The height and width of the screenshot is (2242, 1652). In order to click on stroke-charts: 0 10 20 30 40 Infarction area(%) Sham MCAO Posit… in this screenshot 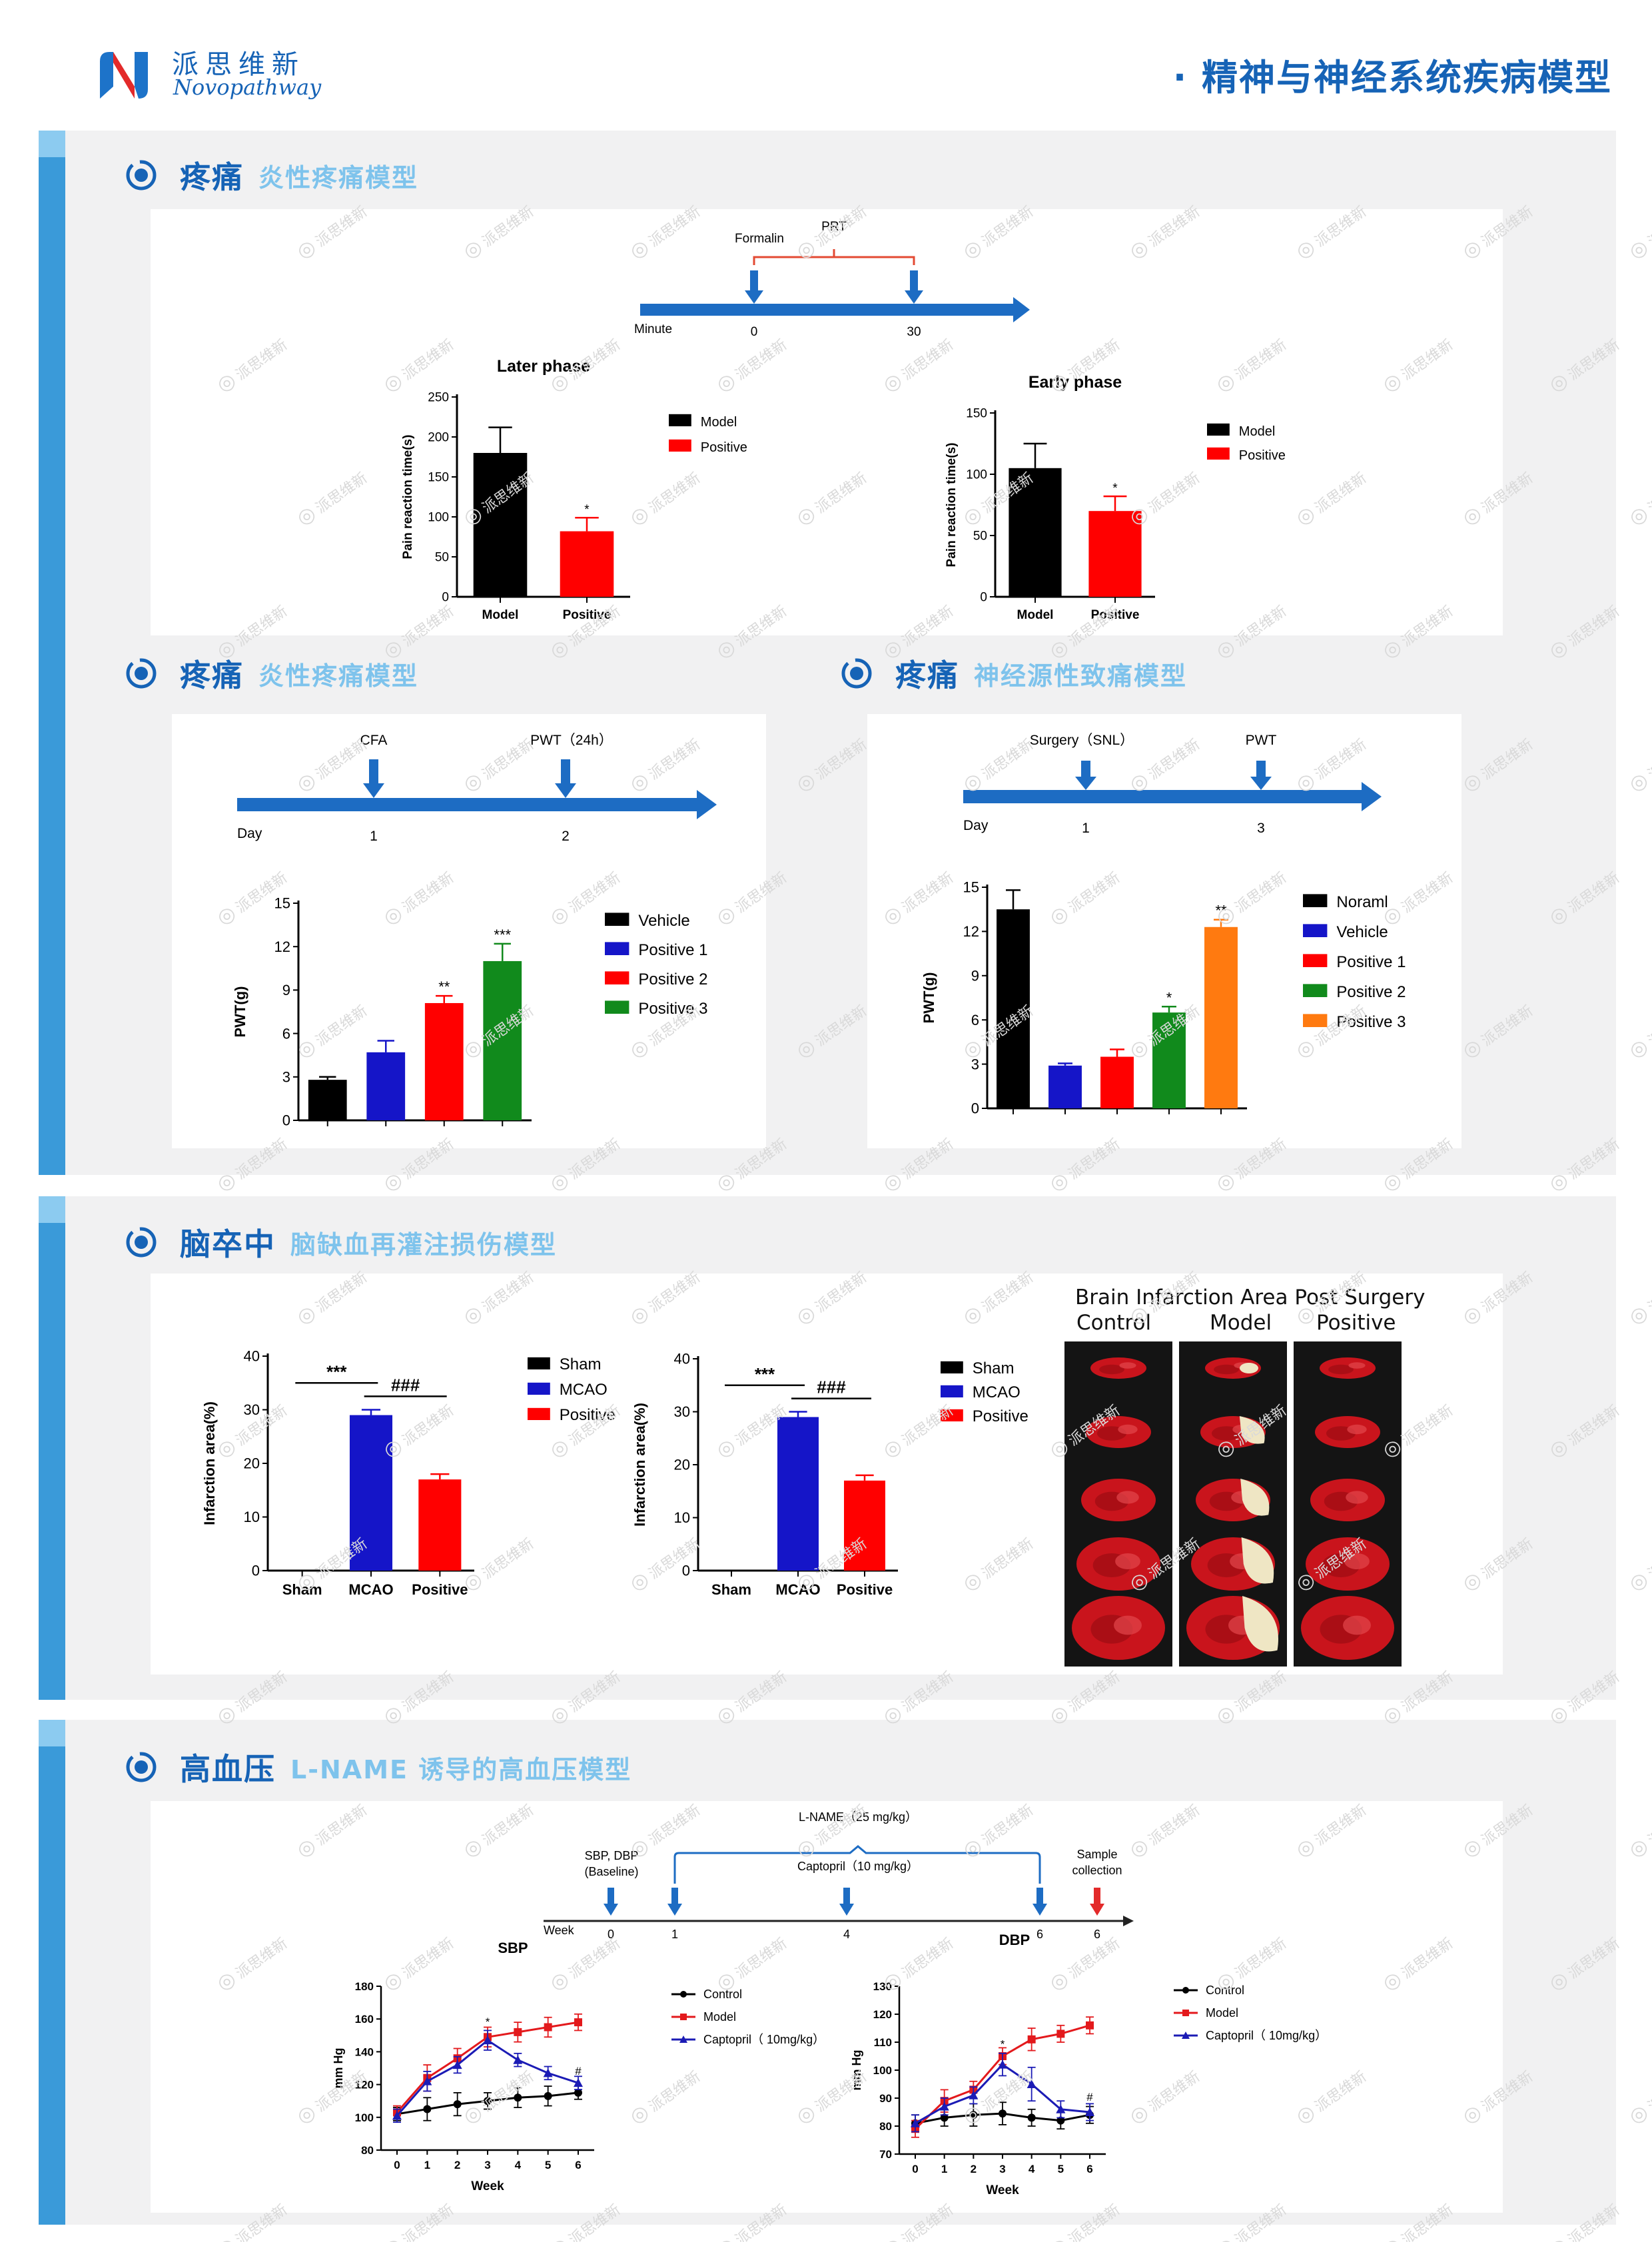, I will do `click(615, 1473)`.